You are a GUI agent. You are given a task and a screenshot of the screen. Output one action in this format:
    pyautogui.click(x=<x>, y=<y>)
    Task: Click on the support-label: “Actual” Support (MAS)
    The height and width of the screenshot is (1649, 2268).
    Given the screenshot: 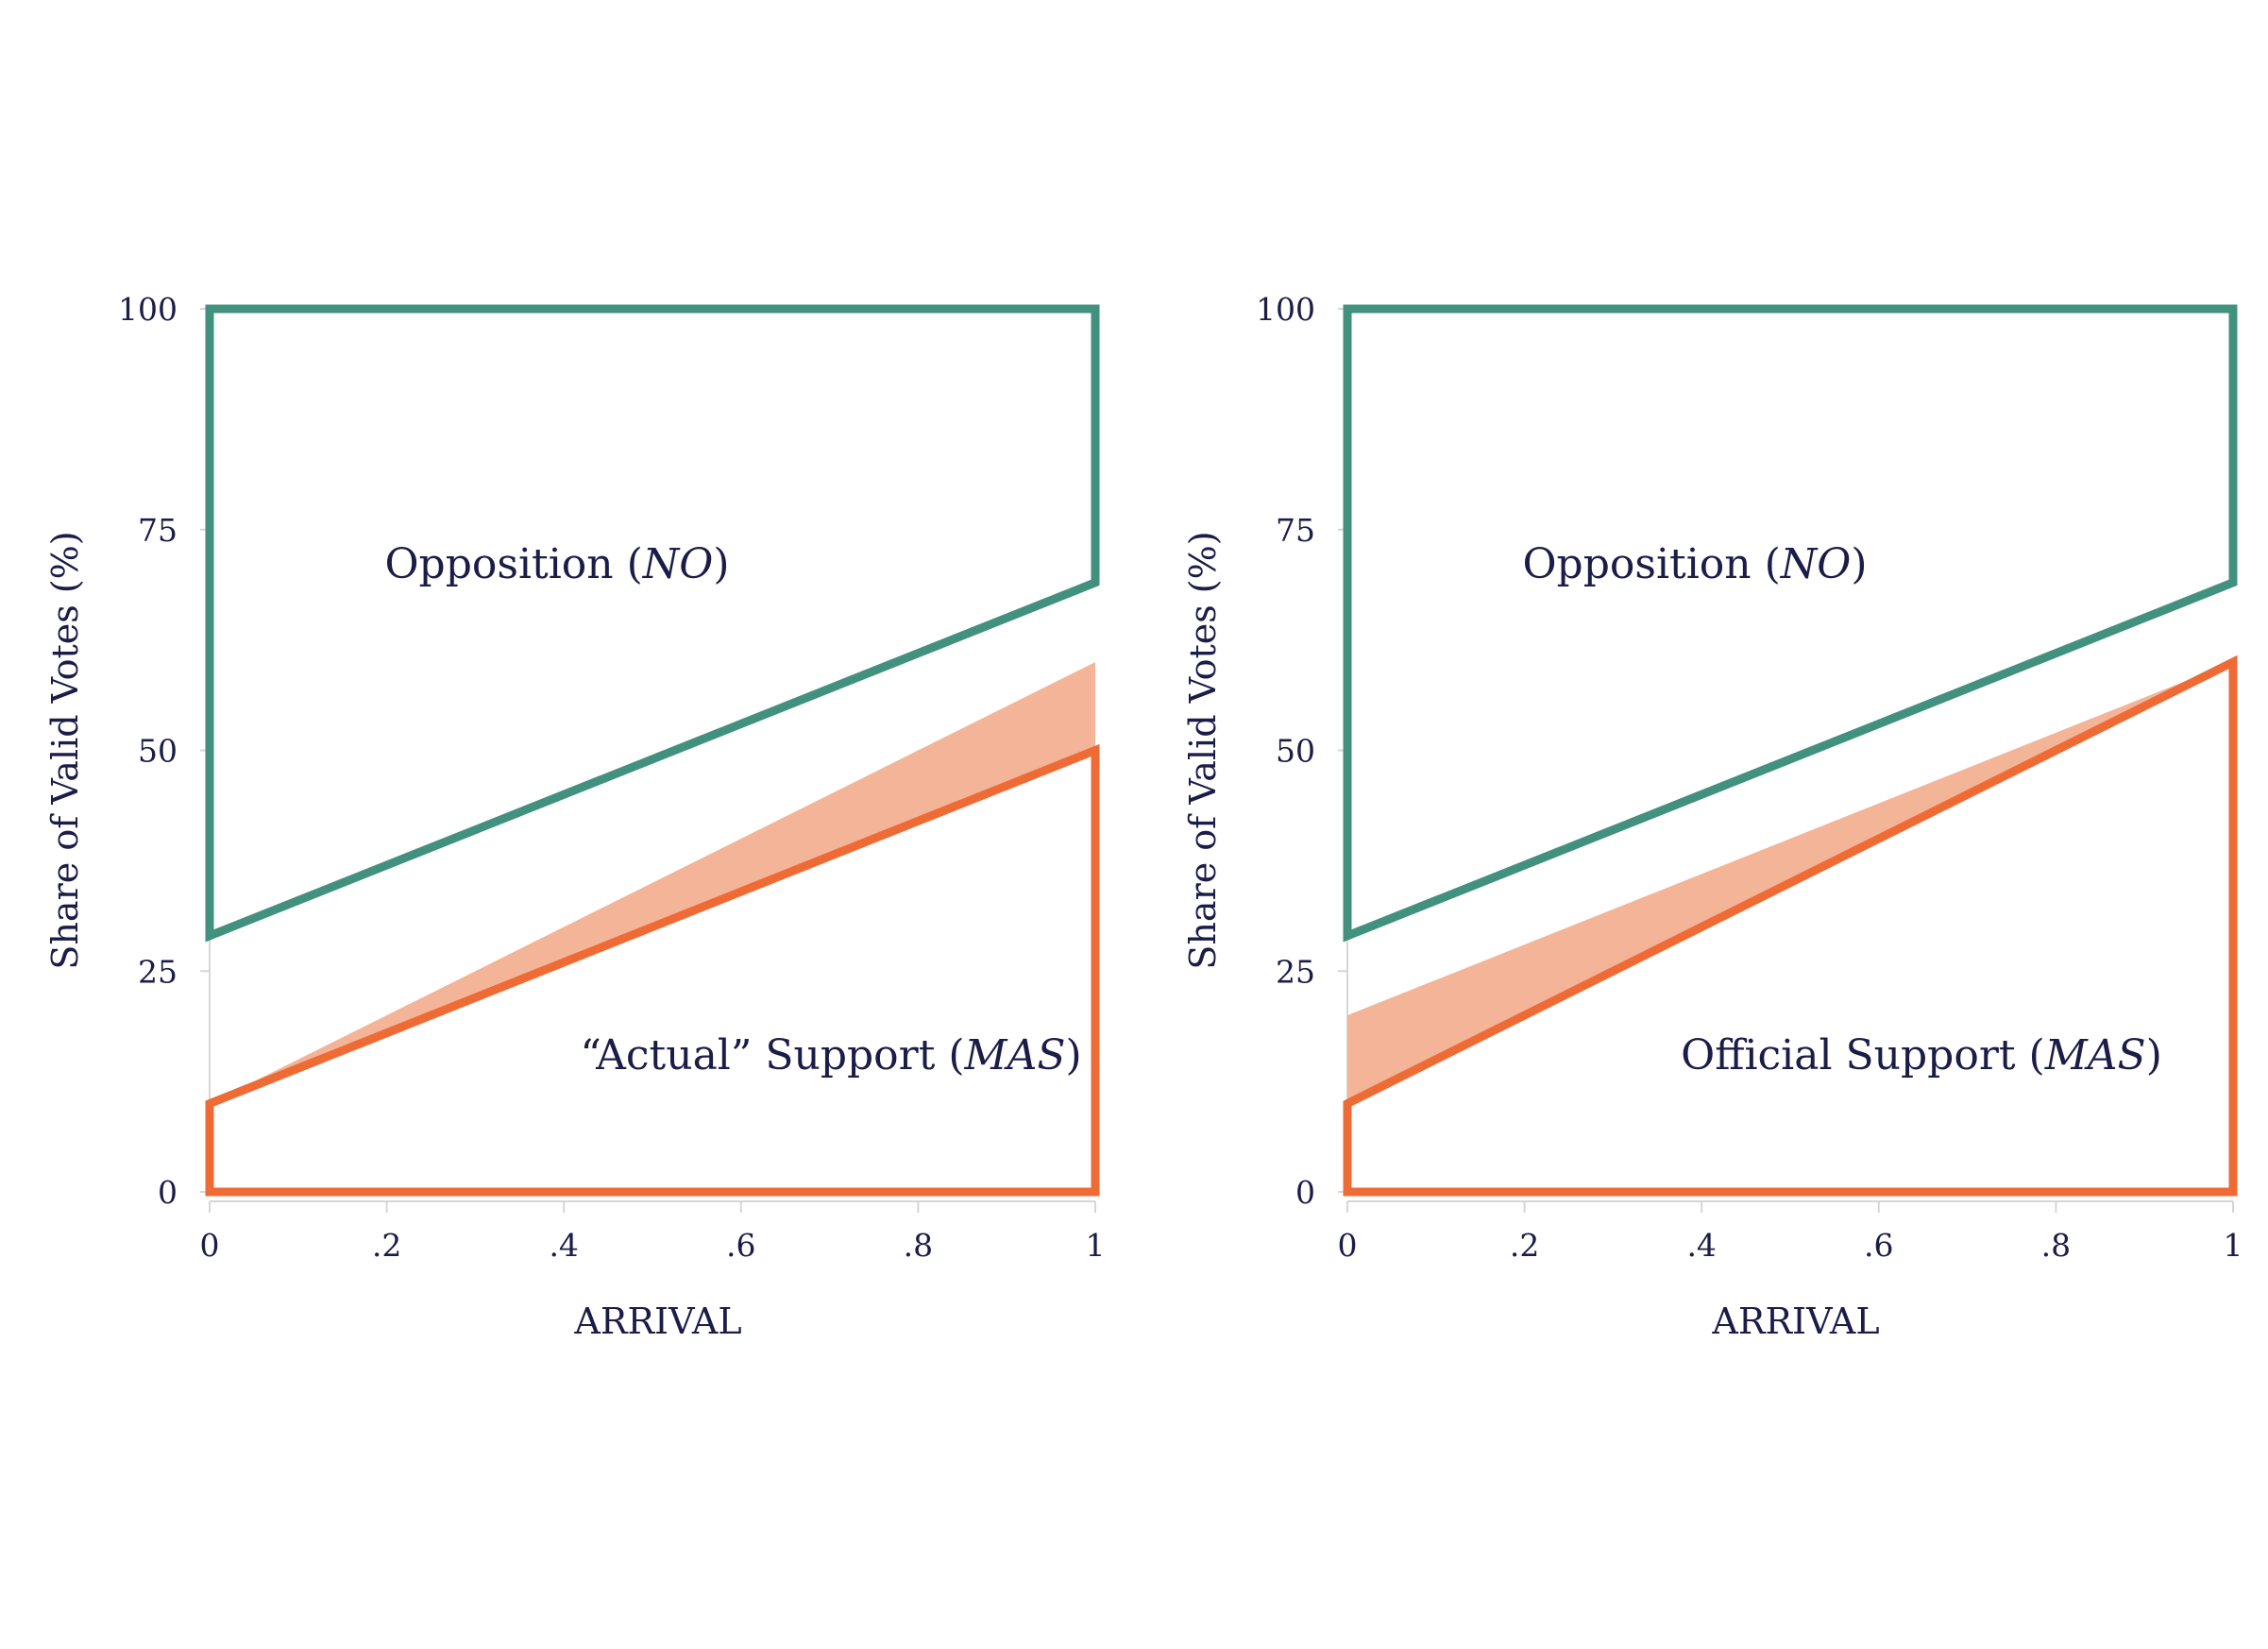 What is the action you would take?
    pyautogui.click(x=830, y=1055)
    